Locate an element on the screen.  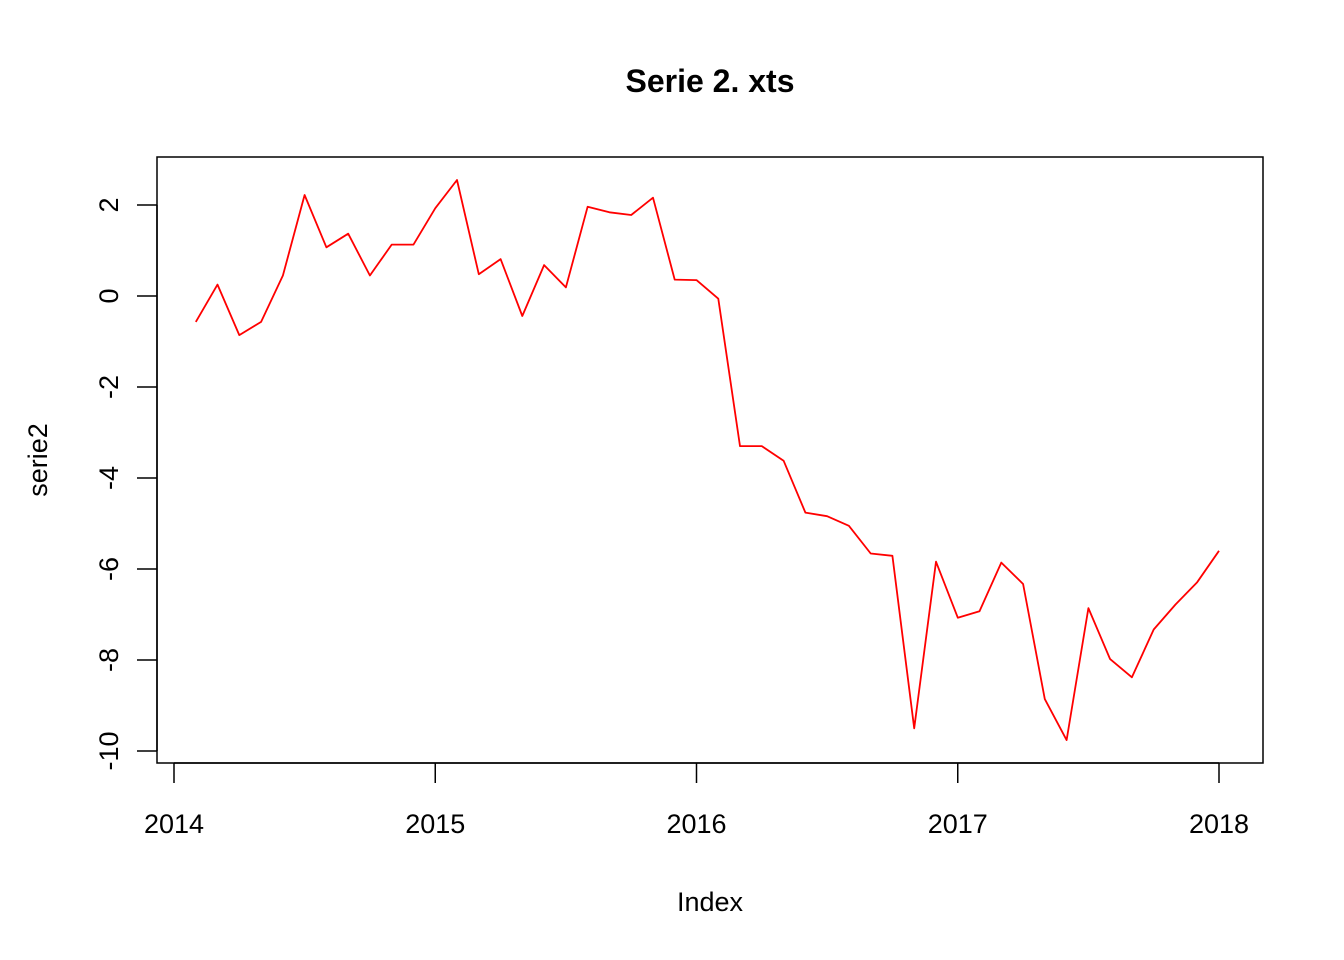
y-tick-label: -10 is located at coordinates (109, 750).